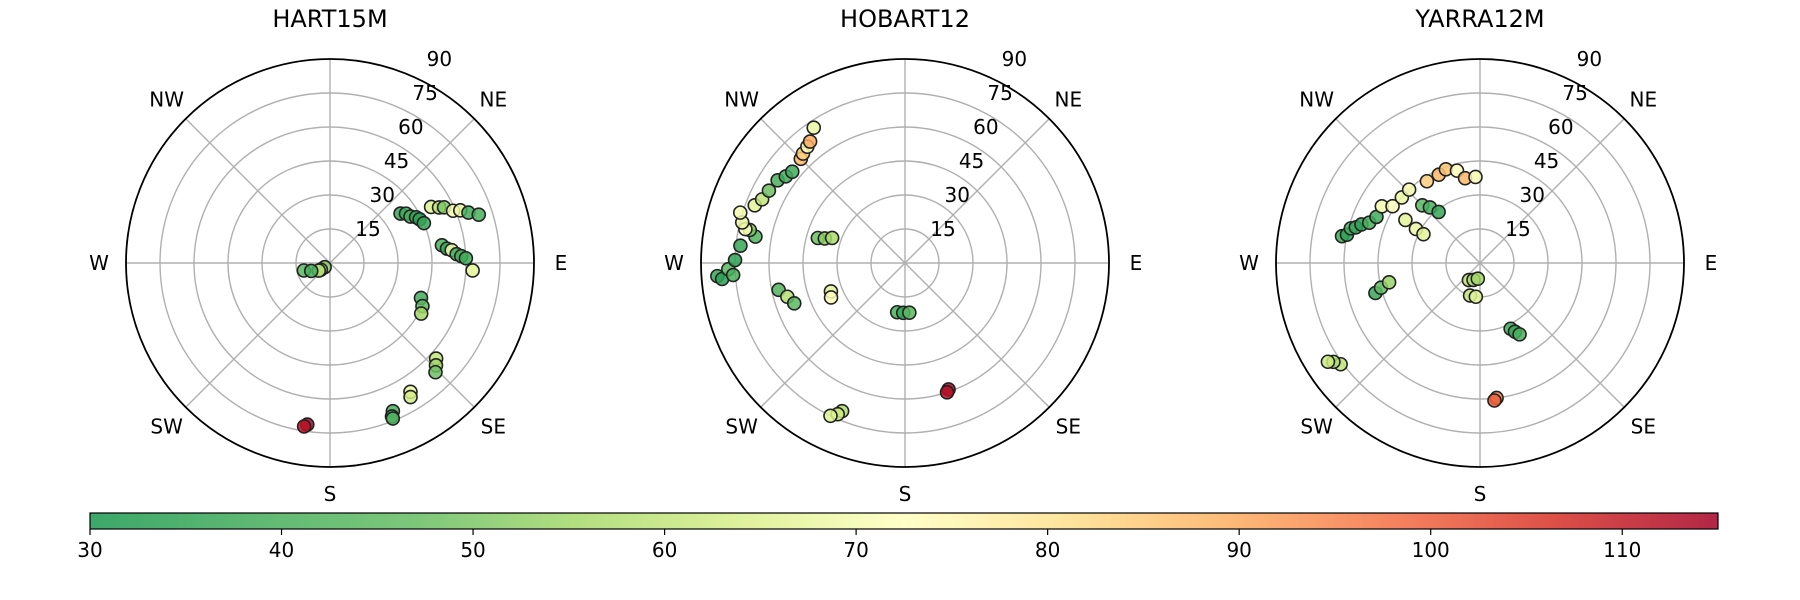 Image resolution: width=1800 pixels, height=600 pixels. I want to click on colorbar-tick-label: 40, so click(281, 550).